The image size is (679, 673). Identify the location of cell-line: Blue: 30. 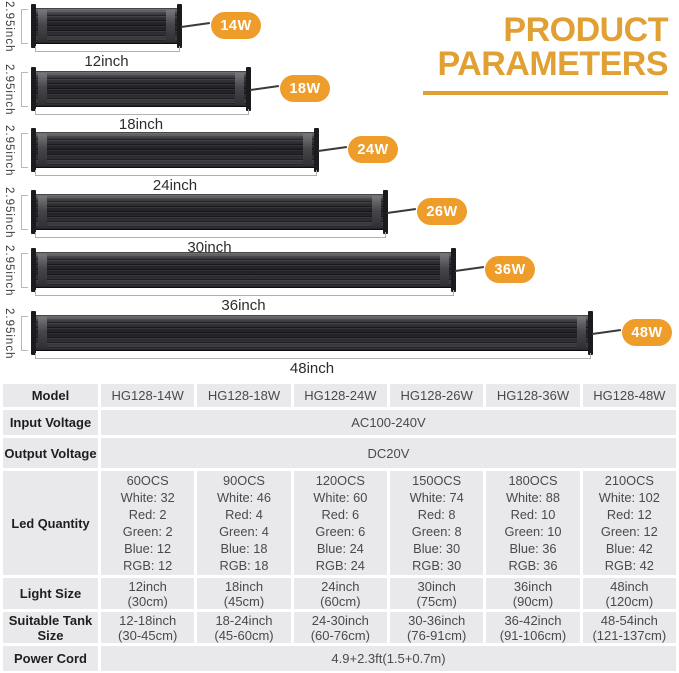
(437, 548).